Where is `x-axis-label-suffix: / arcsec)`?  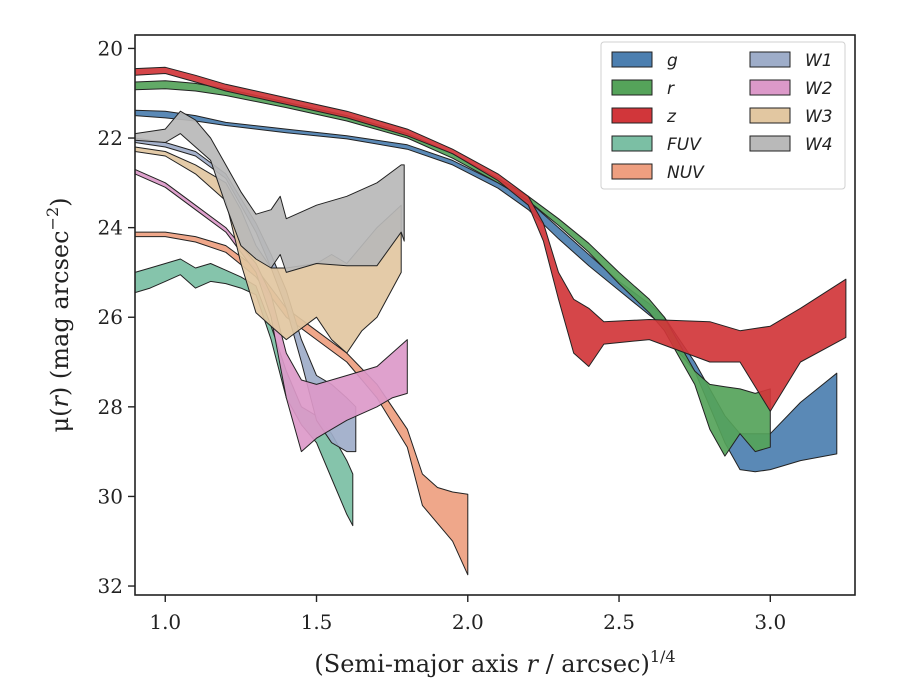
x-axis-label-suffix: / arcsec) is located at coordinates (594, 664).